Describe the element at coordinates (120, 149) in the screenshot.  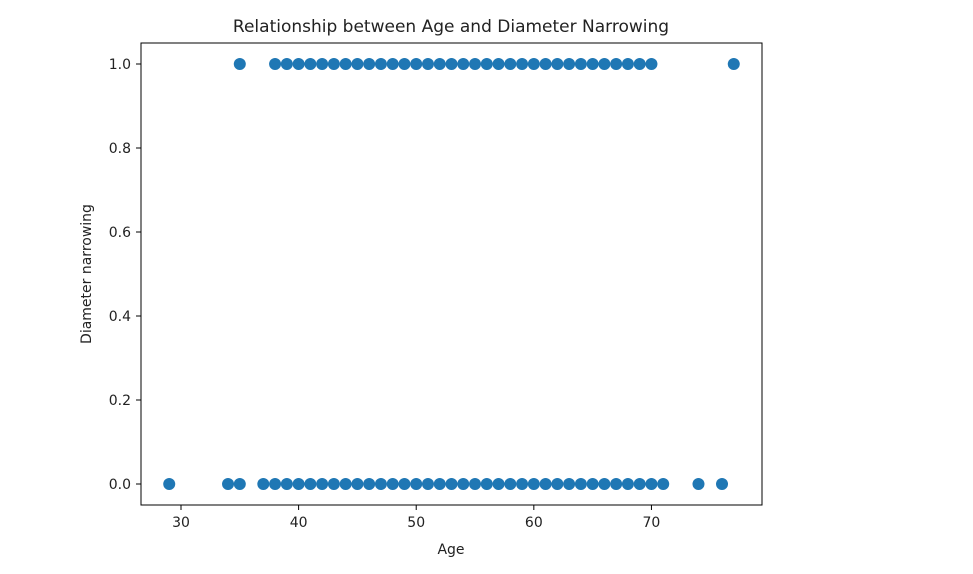
I see `y-tick-label: 0.8` at that location.